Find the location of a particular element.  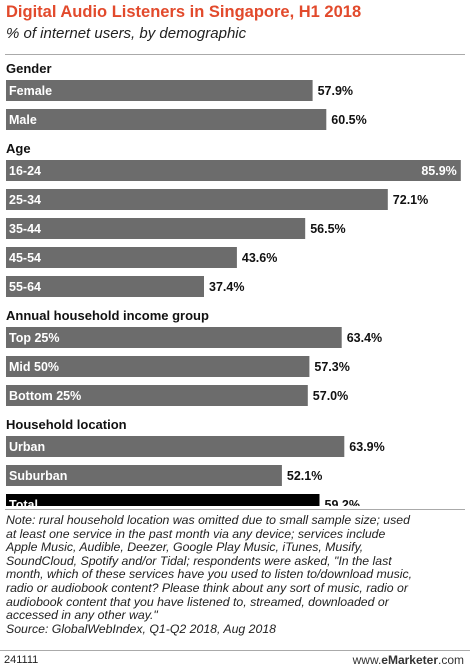

bar-label: 25-34 is located at coordinates (25, 200).